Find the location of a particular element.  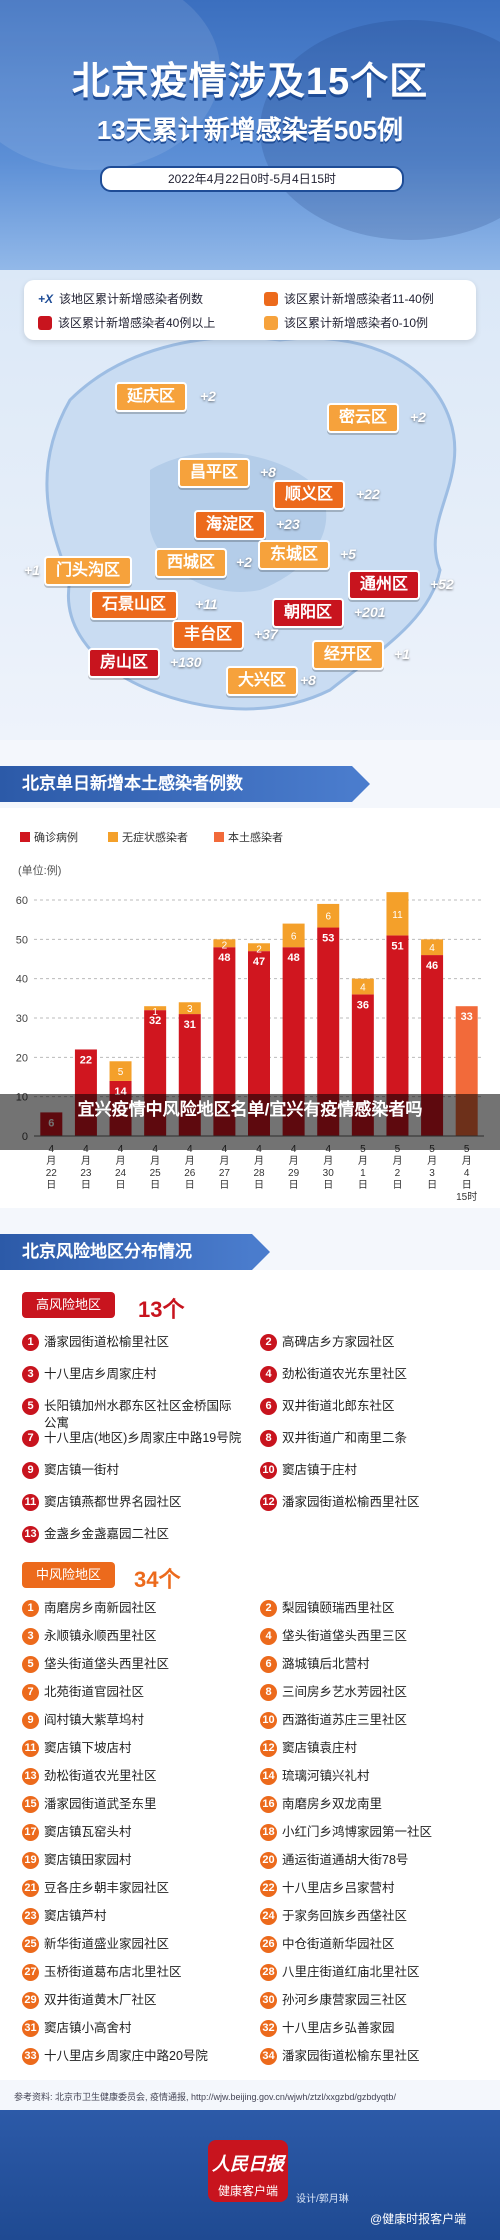

data-label-asymptomatic: 2 is located at coordinates (259, 949).